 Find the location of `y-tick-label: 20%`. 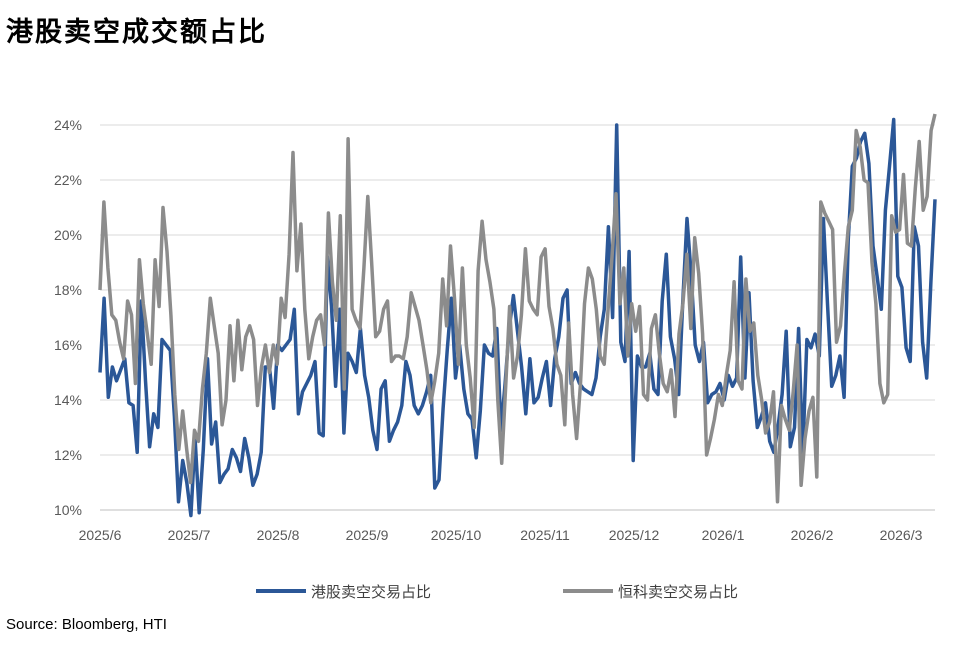

y-tick-label: 20% is located at coordinates (68, 235).